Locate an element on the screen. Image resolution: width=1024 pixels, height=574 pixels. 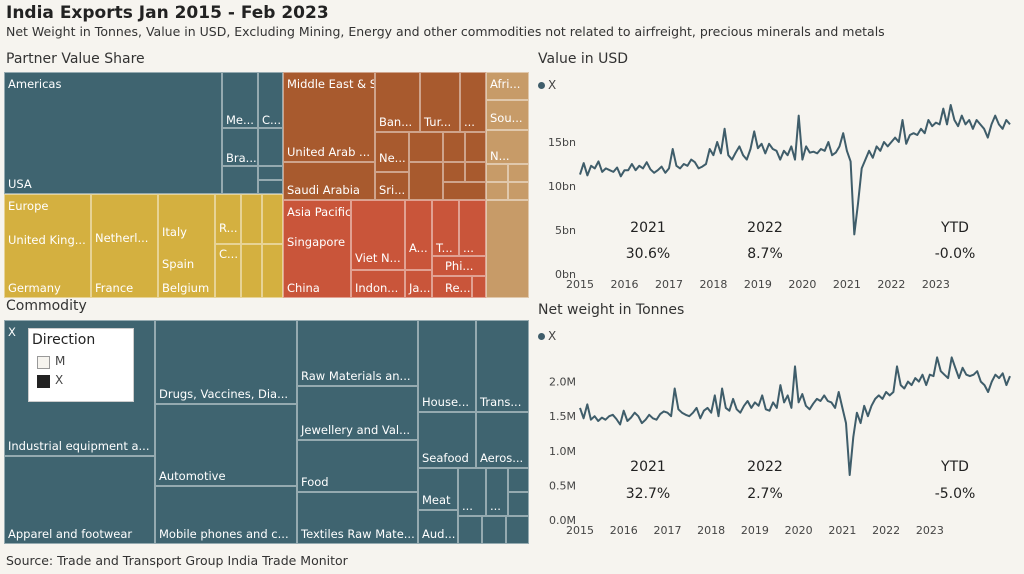
treemap-seafood: Seafood is located at coordinates (447, 440).